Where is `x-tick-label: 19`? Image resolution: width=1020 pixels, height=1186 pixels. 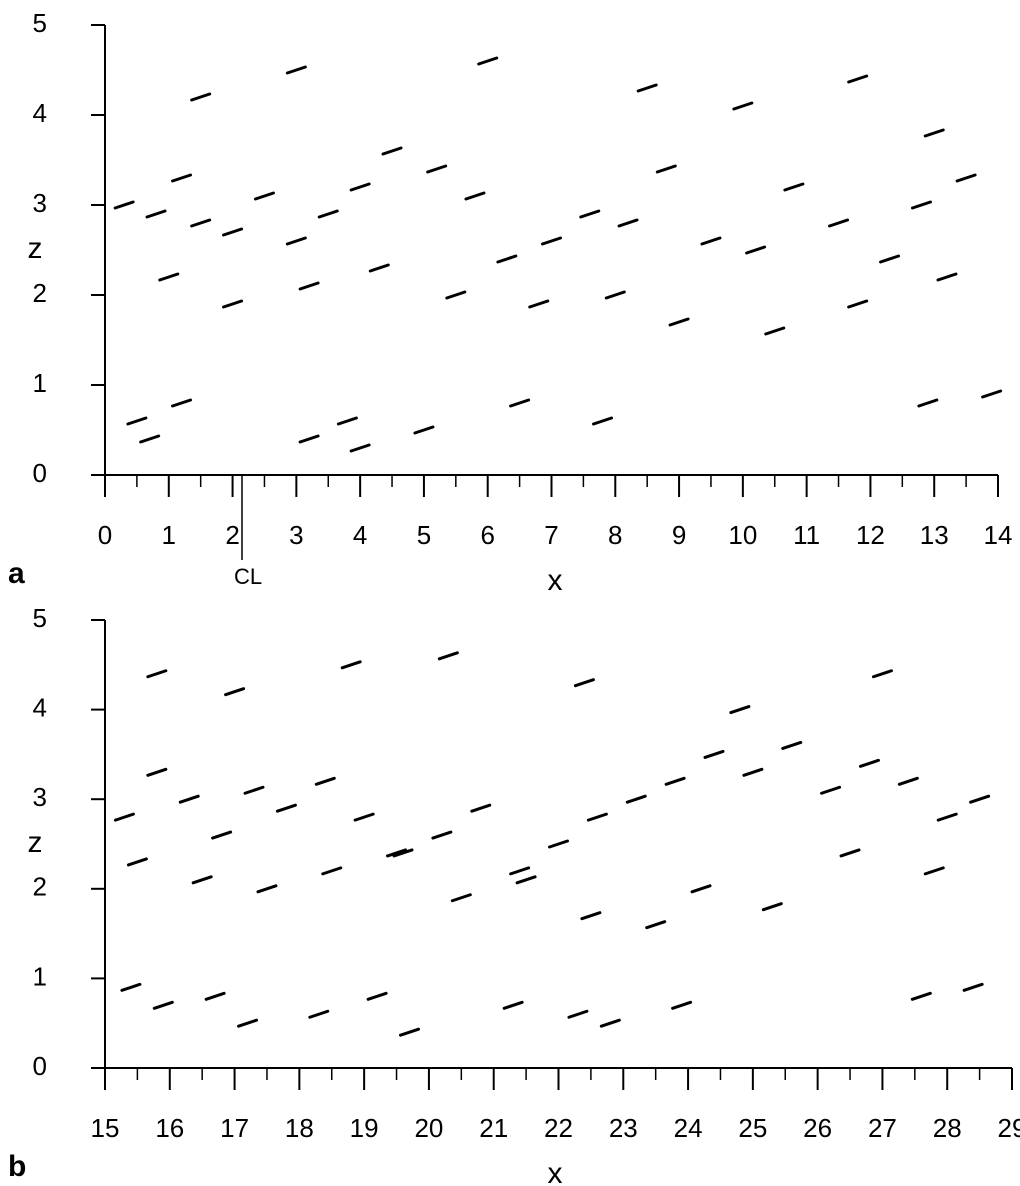
x-tick-label: 19 is located at coordinates (364, 1128).